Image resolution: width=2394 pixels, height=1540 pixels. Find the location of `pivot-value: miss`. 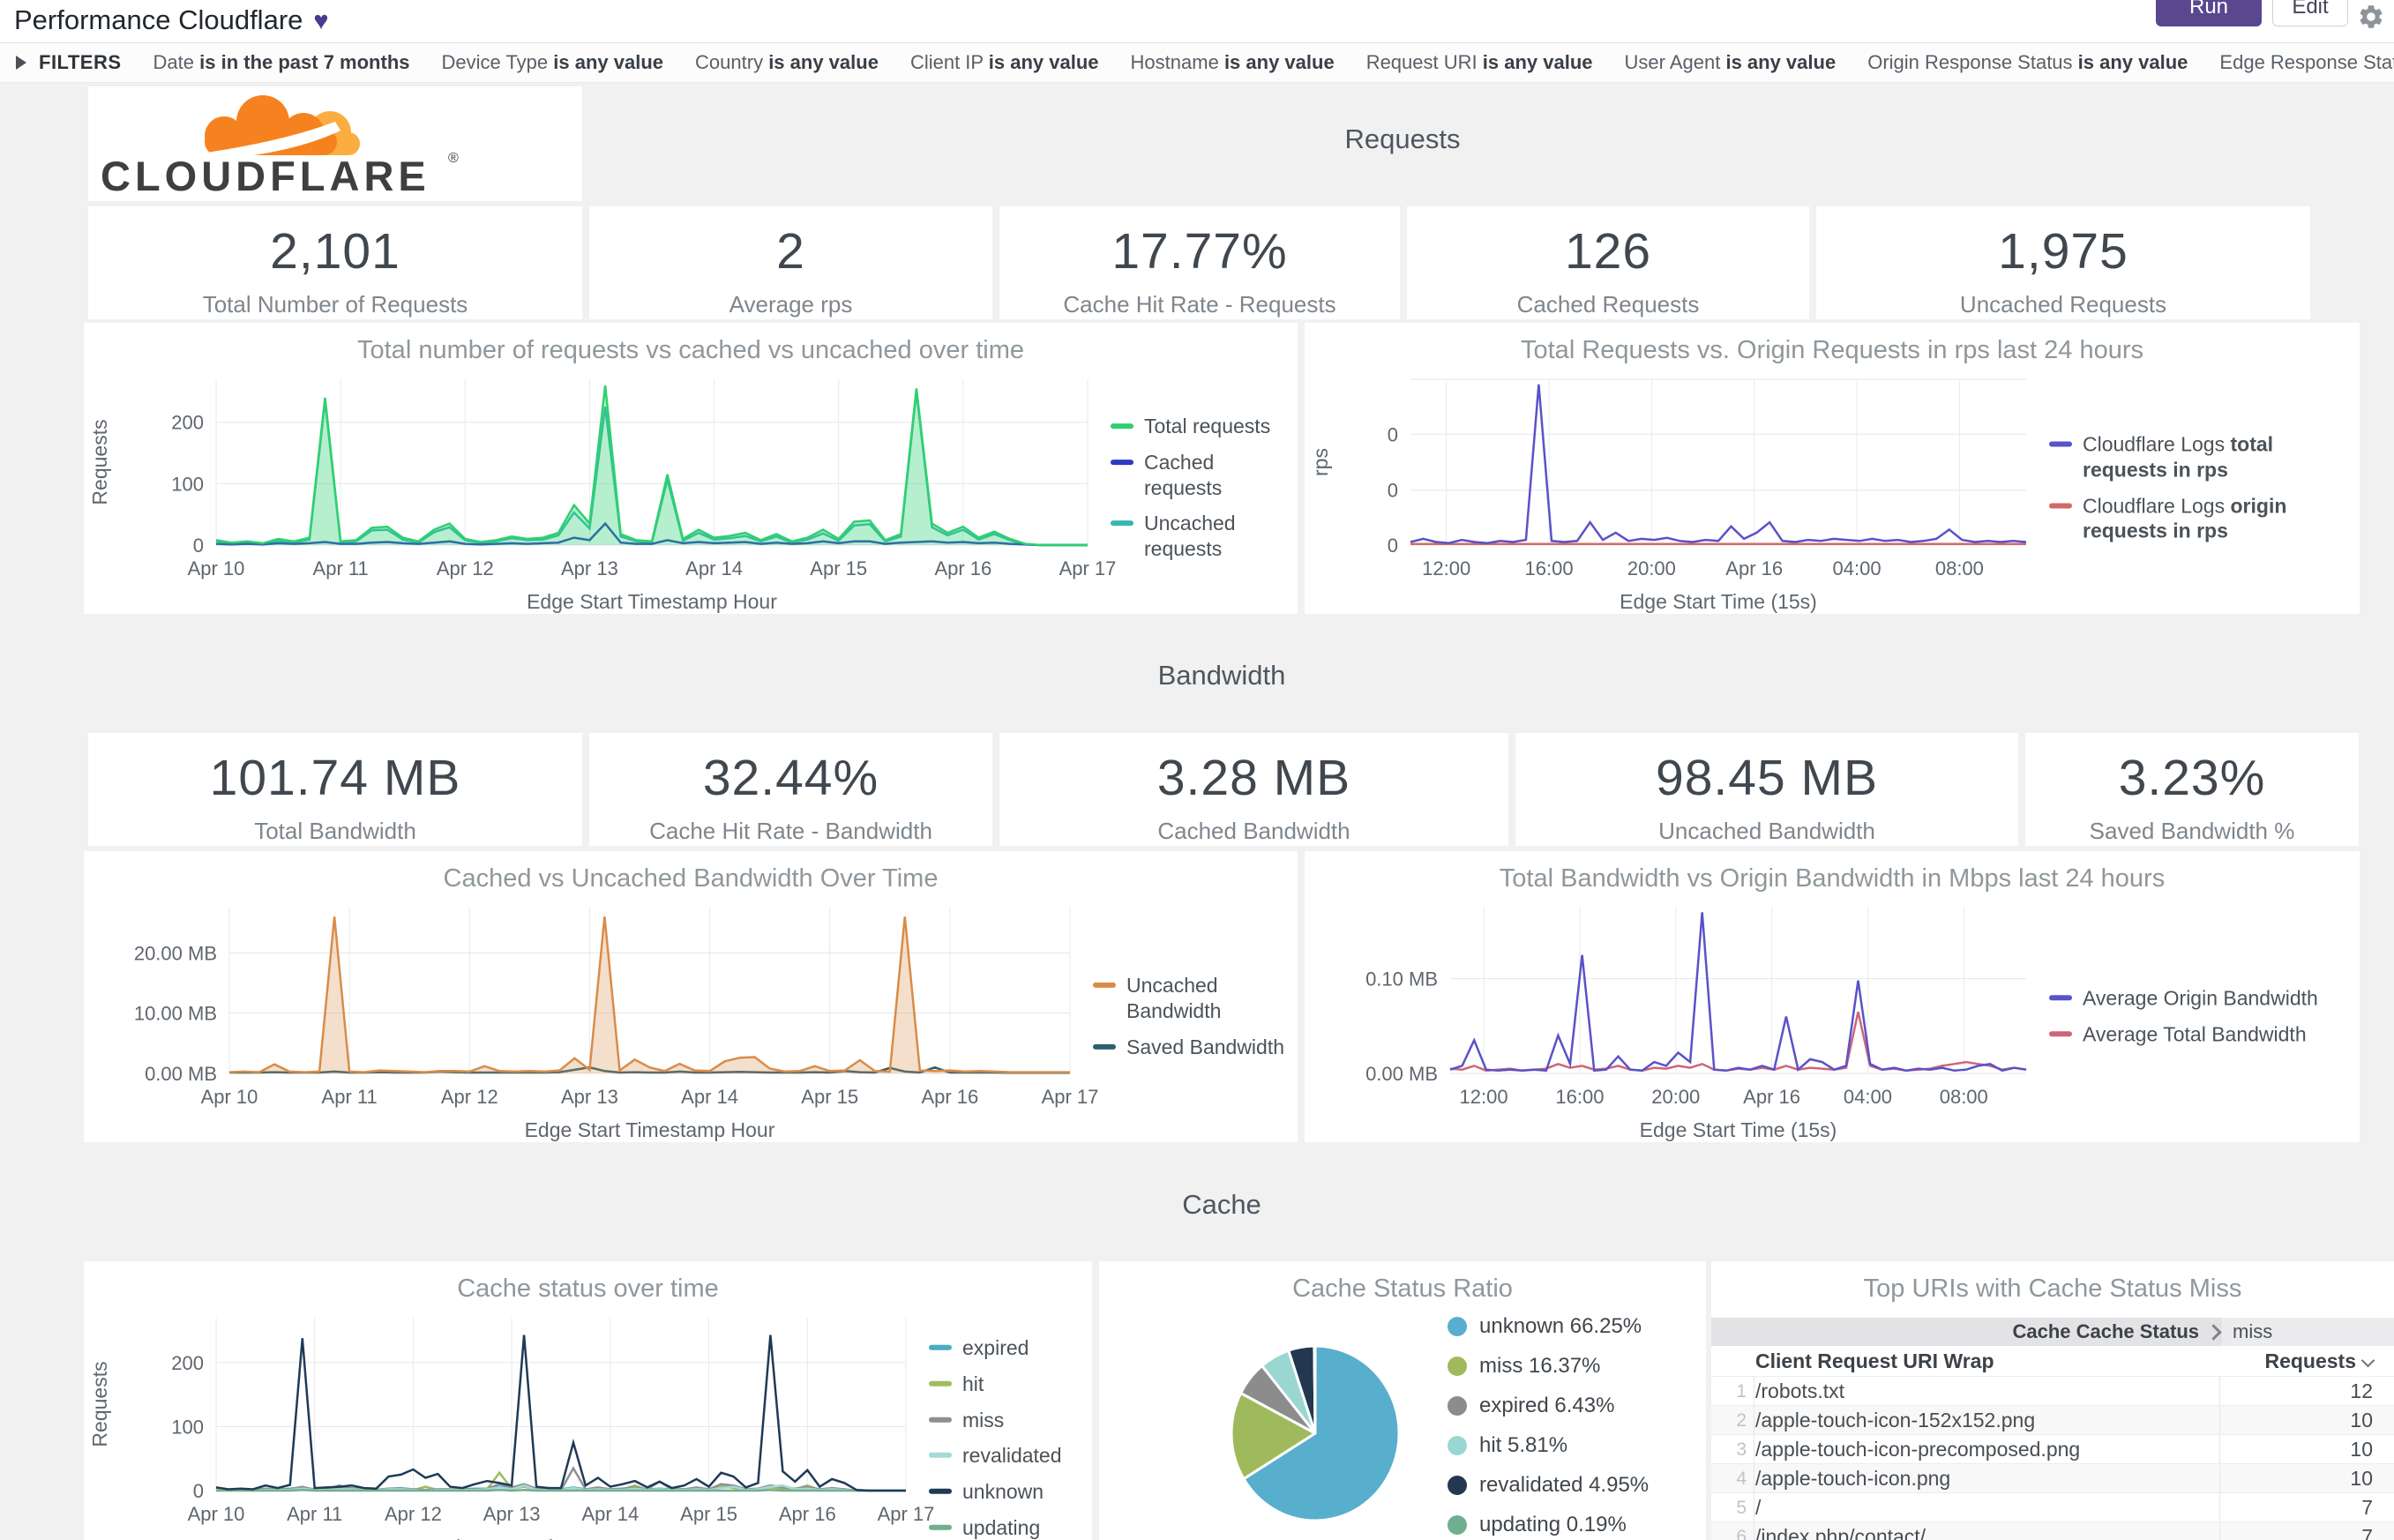

pivot-value: miss is located at coordinates (2308, 1332).